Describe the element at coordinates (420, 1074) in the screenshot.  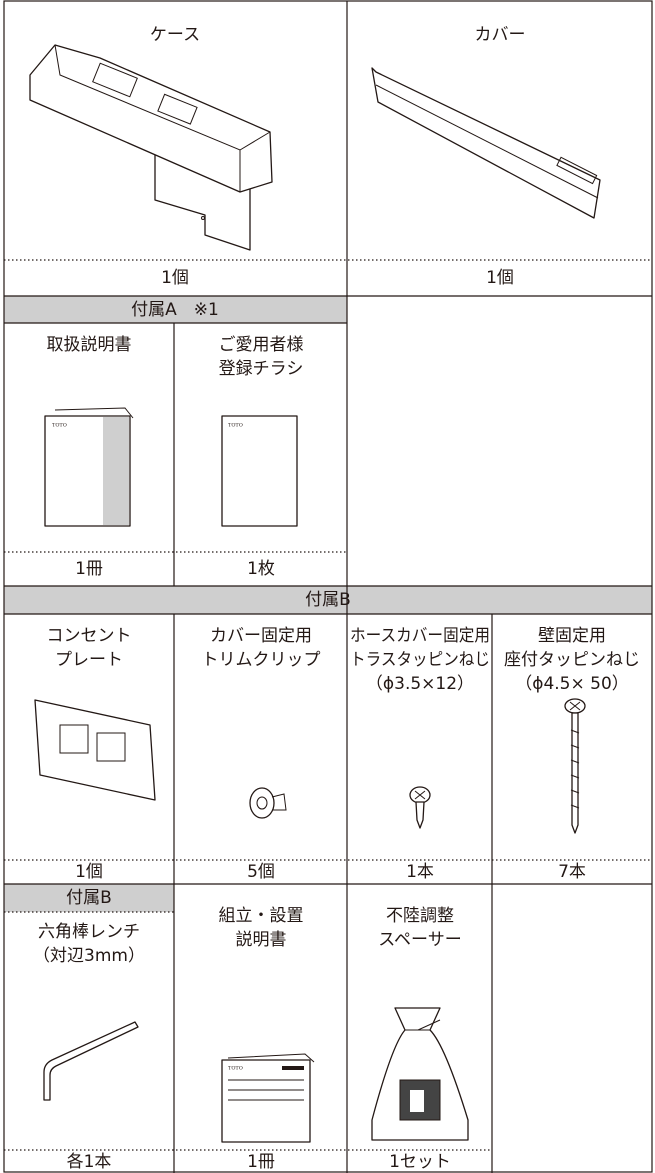
I see `spacer-bag-illustration` at that location.